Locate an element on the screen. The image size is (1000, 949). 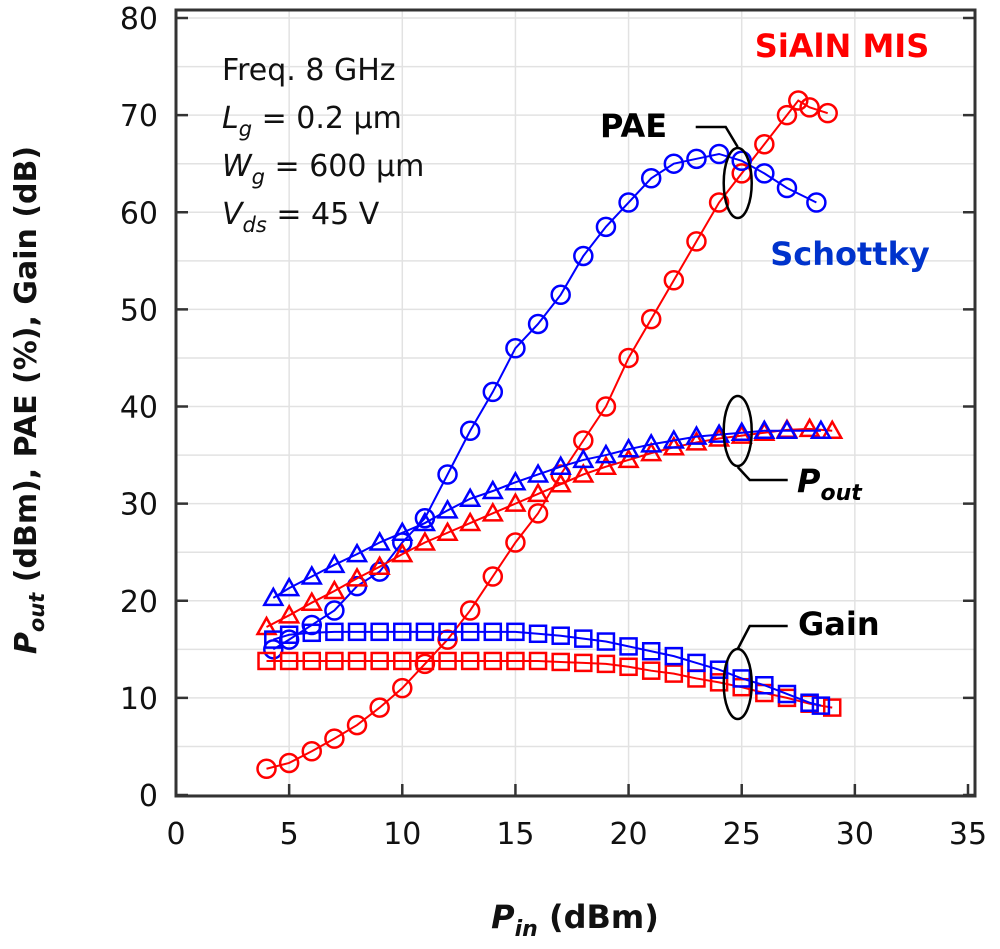
x-tick-label: 5 is located at coordinates (289, 834).